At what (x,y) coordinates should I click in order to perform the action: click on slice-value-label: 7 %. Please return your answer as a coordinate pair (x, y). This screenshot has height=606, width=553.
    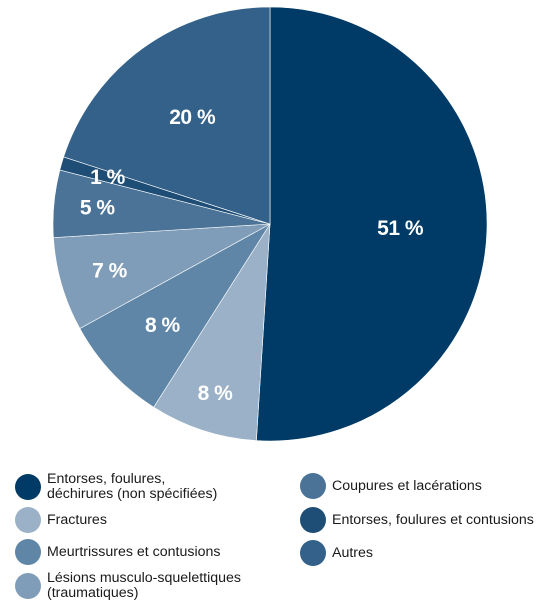
    Looking at the image, I should click on (110, 271).